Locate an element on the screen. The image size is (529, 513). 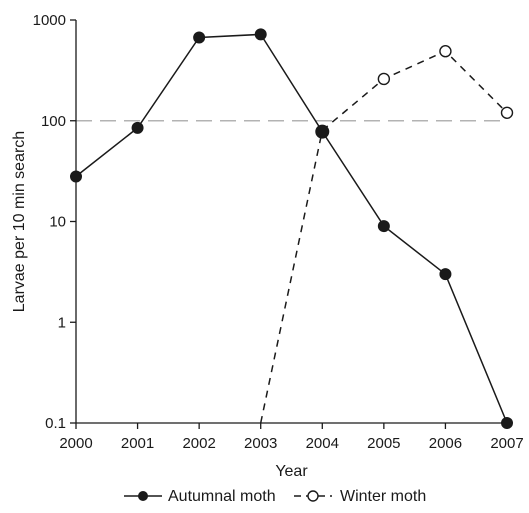
x-tick-label: 2005 is located at coordinates (383, 443).